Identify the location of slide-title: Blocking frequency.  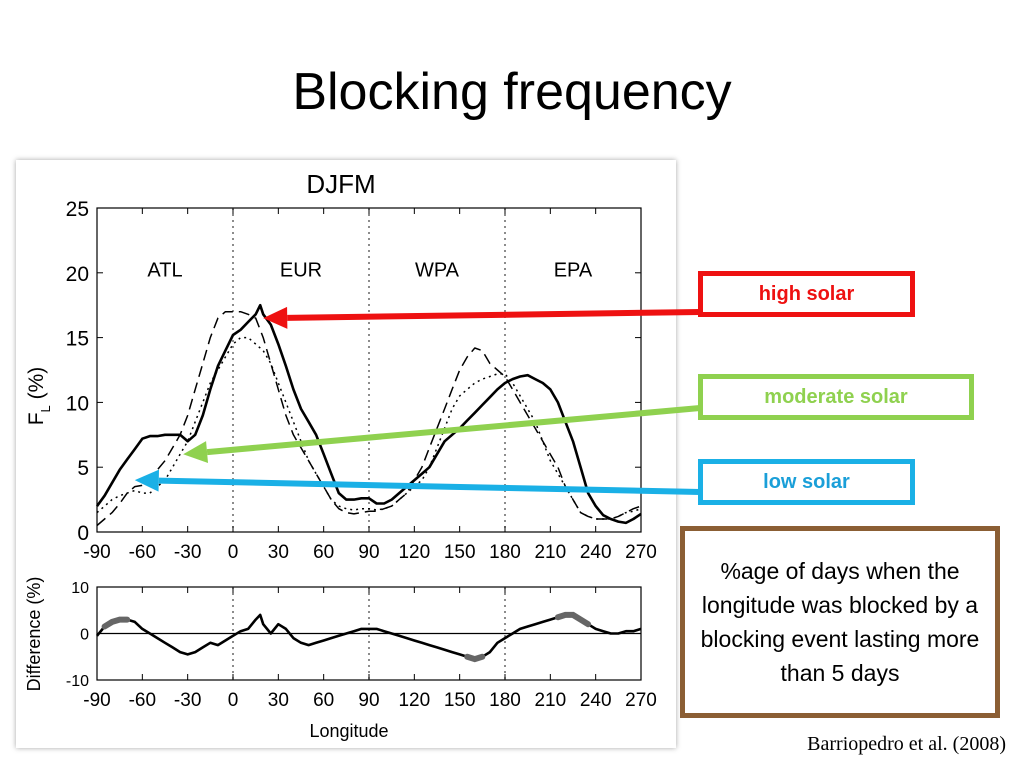
(512, 92).